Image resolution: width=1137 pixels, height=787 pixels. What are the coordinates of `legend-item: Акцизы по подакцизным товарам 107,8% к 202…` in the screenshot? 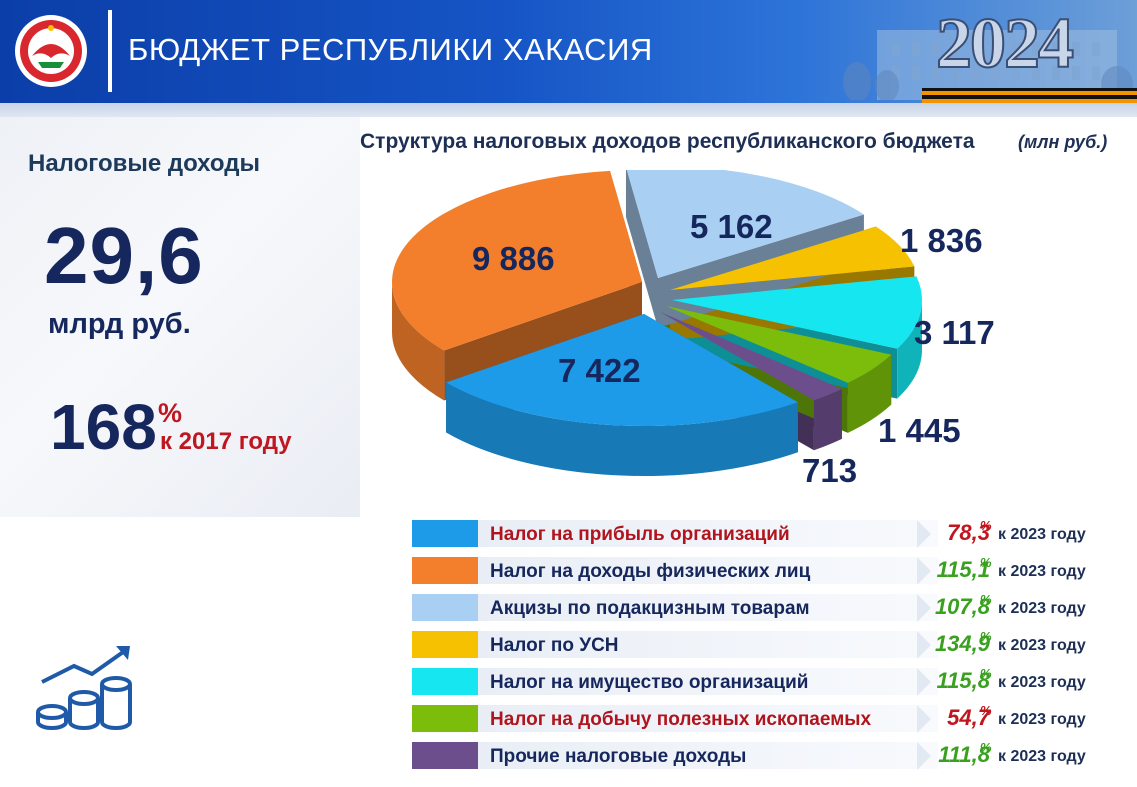 It's located at (772, 607).